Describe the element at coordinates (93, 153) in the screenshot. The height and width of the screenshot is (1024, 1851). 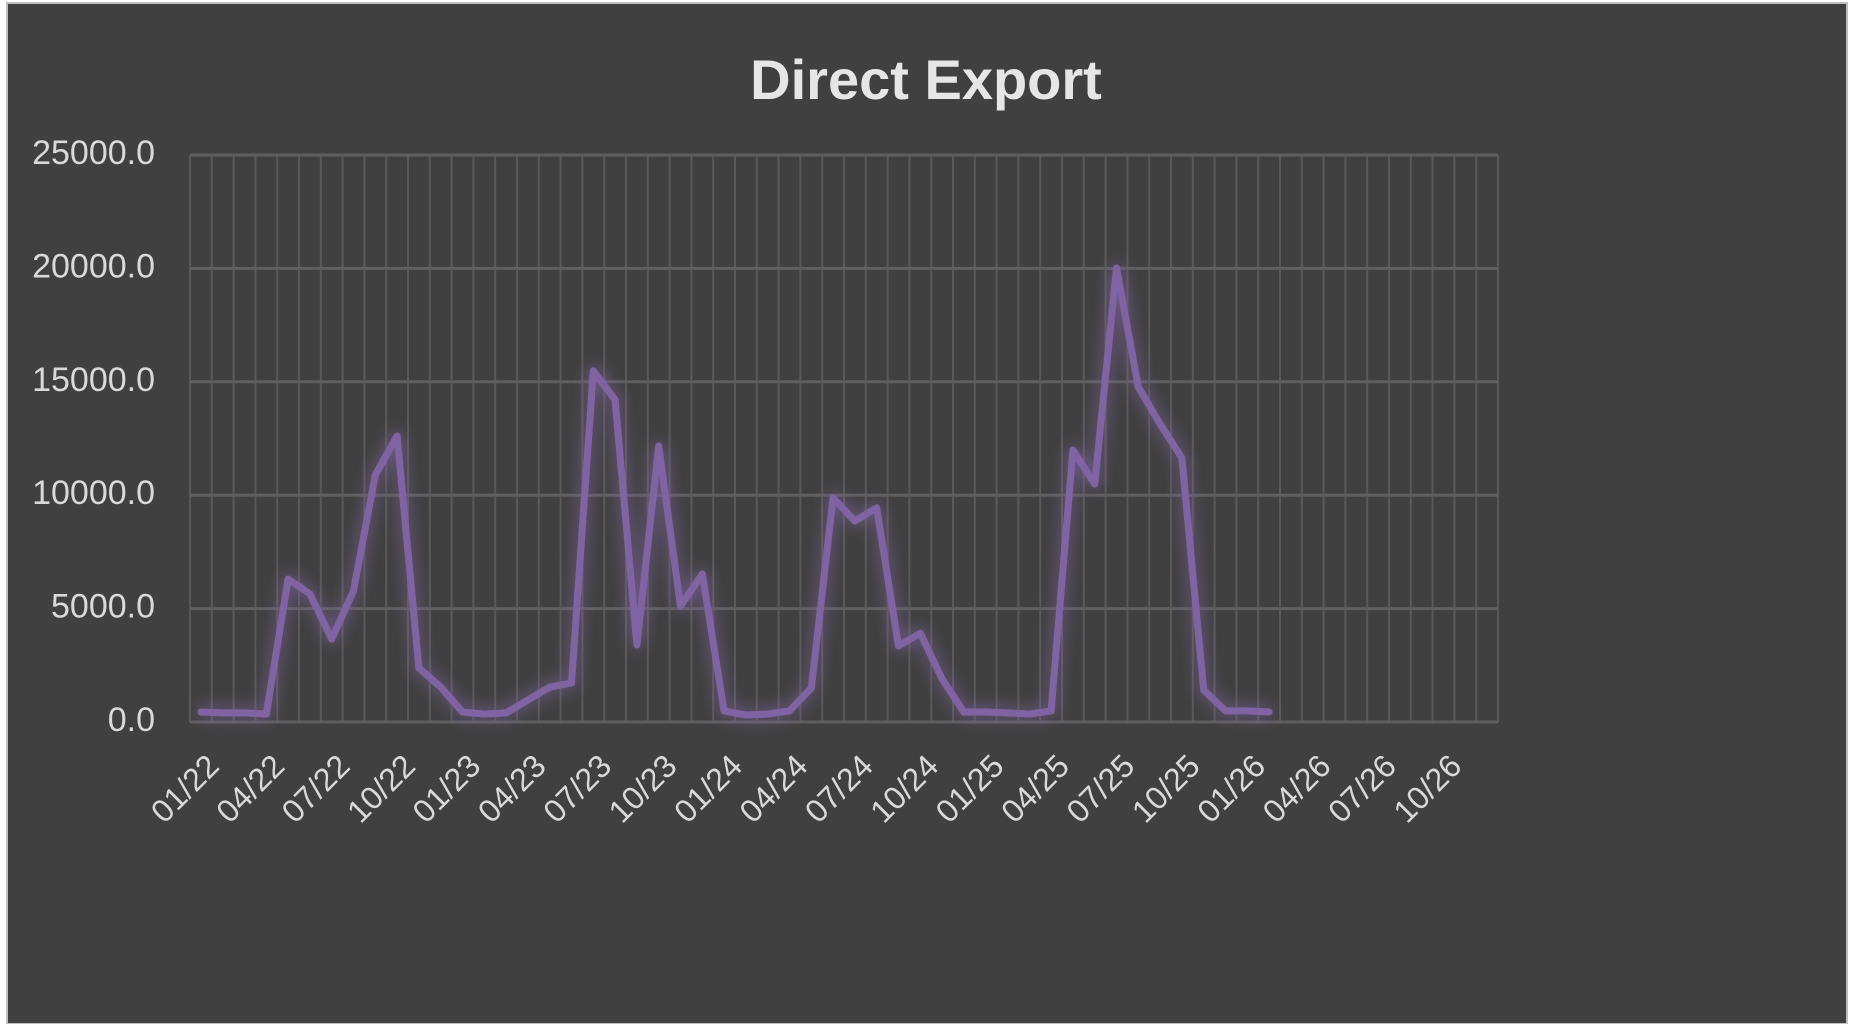
I see `y-tick-label: 25000.0` at that location.